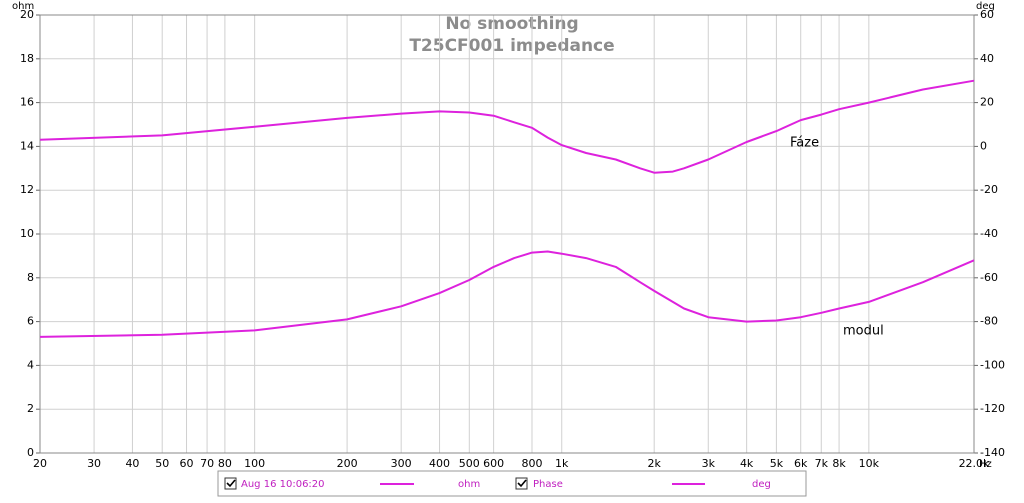  I want to click on legend: Aug 16 10:06:20 ohm Phase deg, so click(512, 483).